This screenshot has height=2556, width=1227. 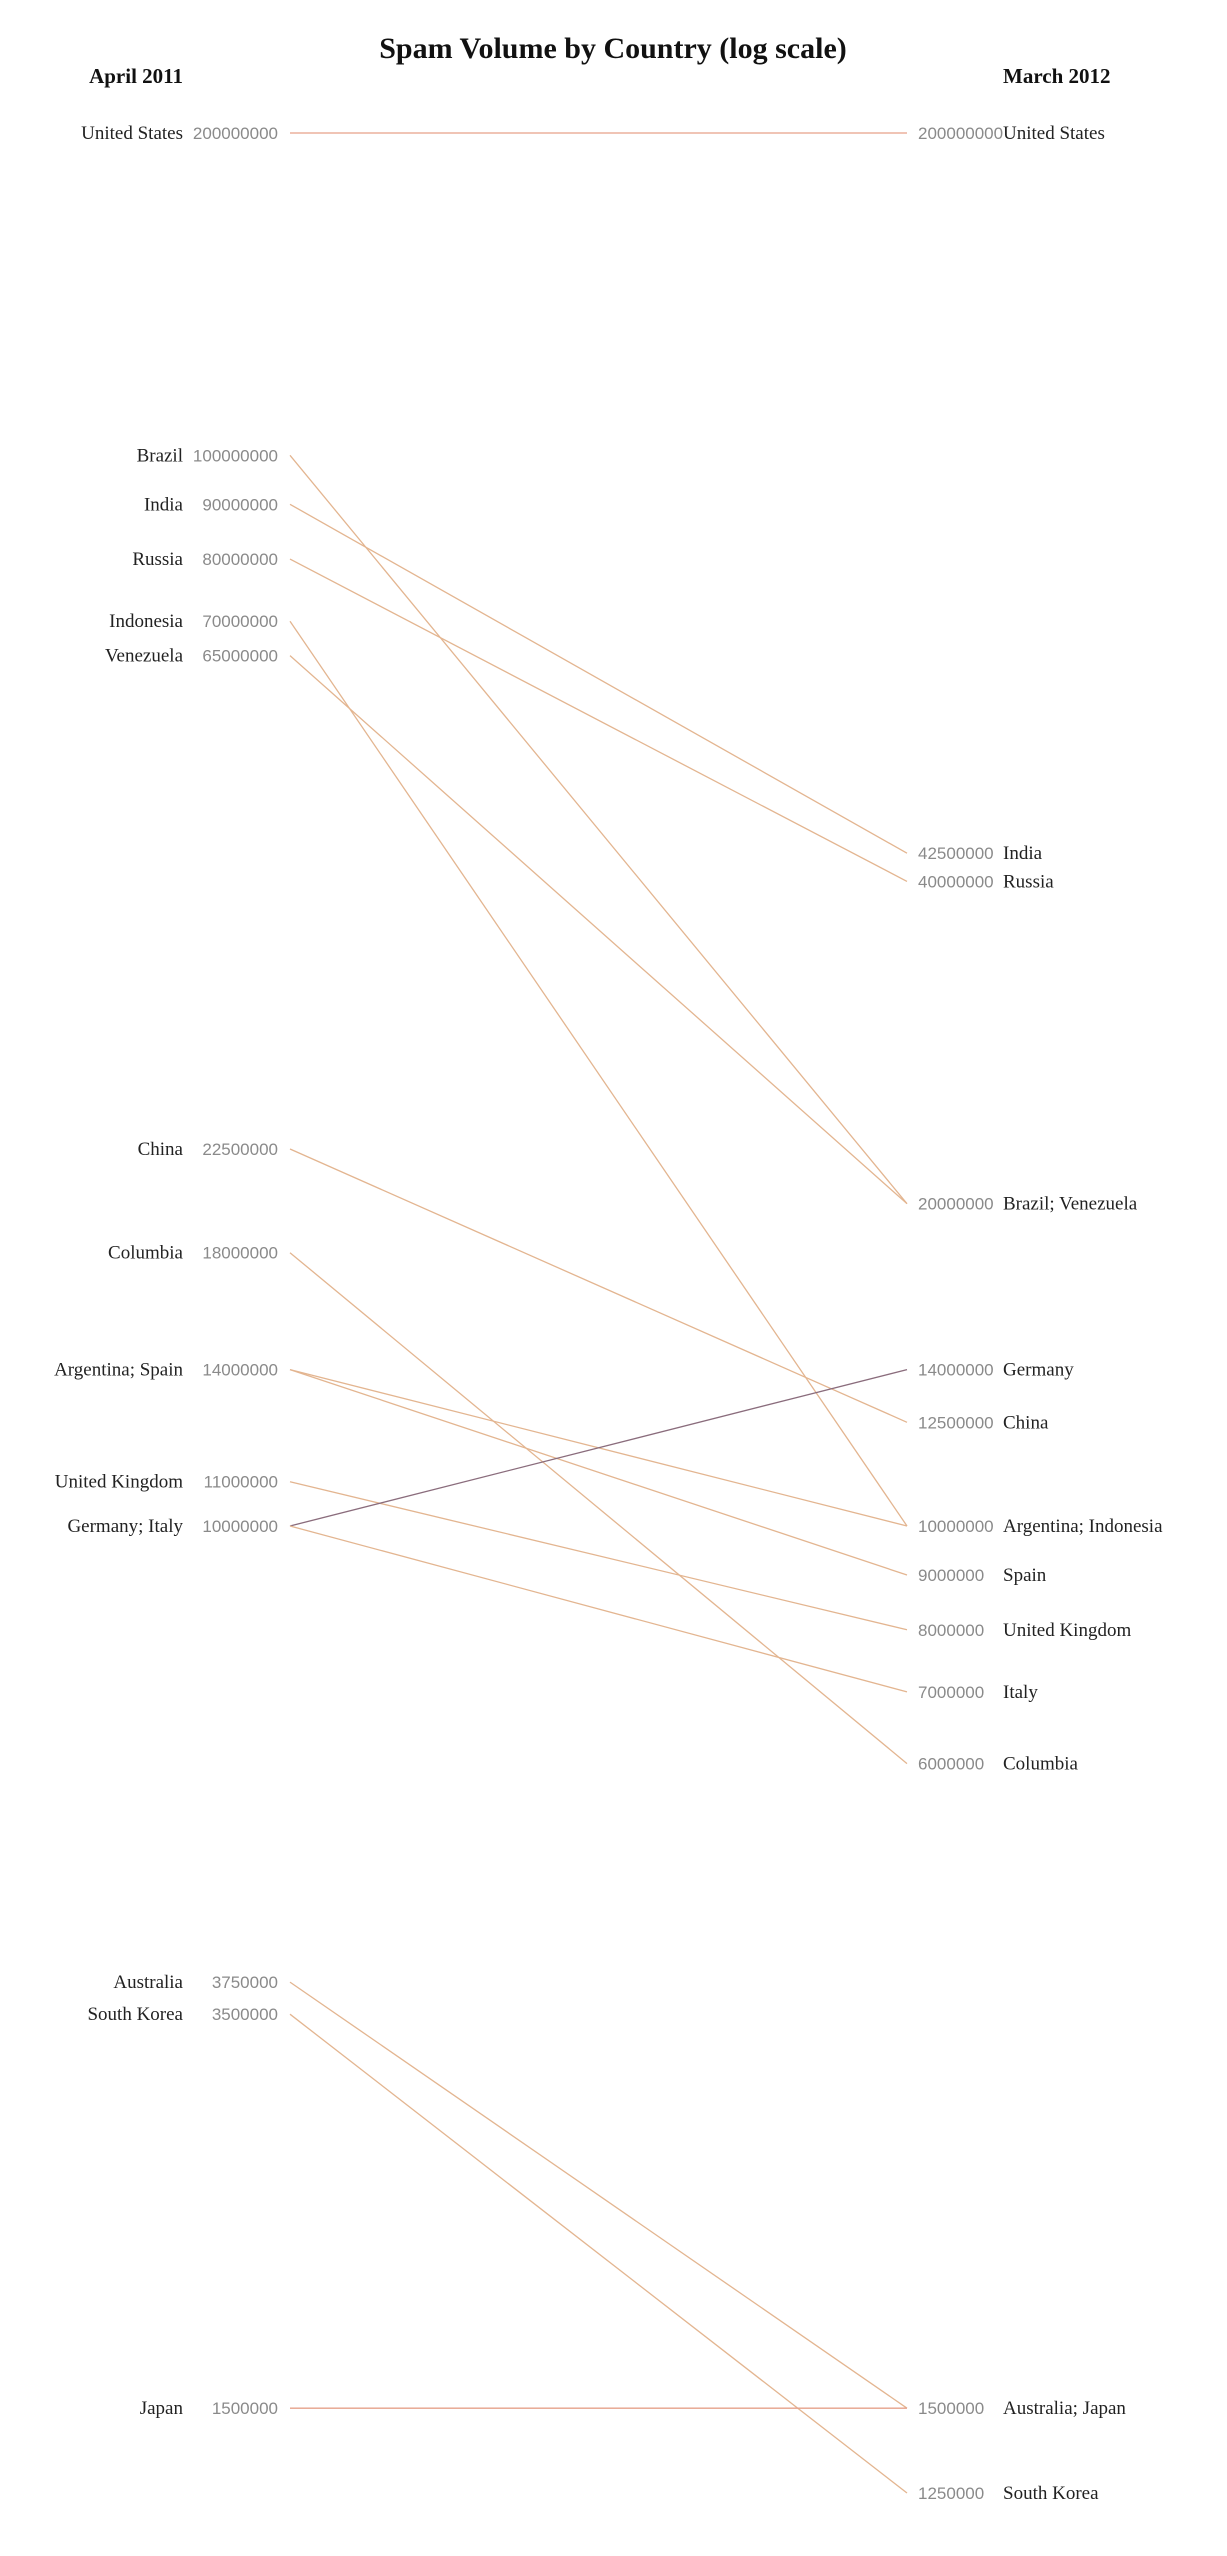 What do you see at coordinates (951, 1764) in the screenshot?
I see `right-value-label: 6000000` at bounding box center [951, 1764].